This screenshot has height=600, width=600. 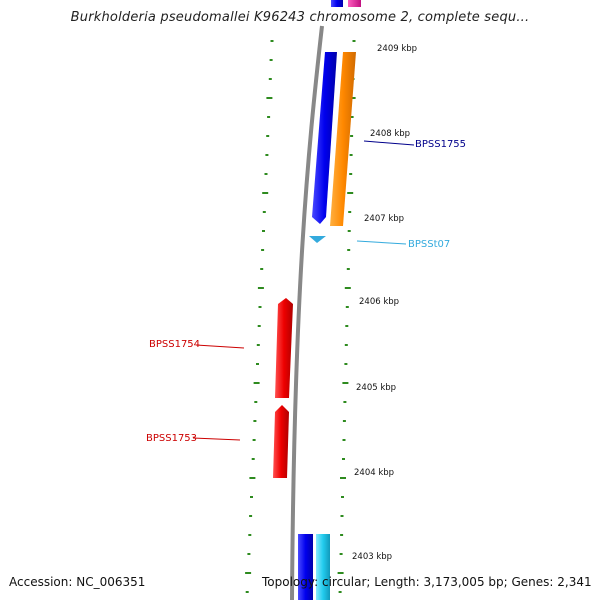 What do you see at coordinates (337, 3) in the screenshot?
I see `partial-cds-top-blue` at bounding box center [337, 3].